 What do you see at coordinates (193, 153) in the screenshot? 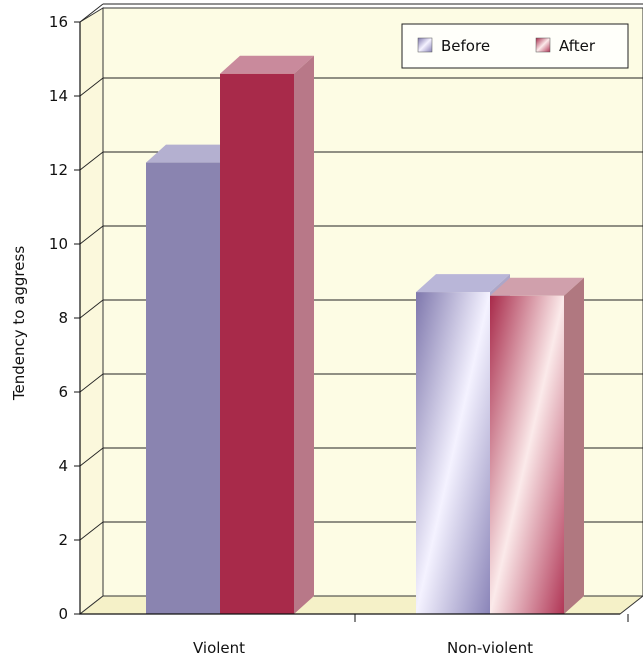
I see `bar-before-violent-top` at bounding box center [193, 153].